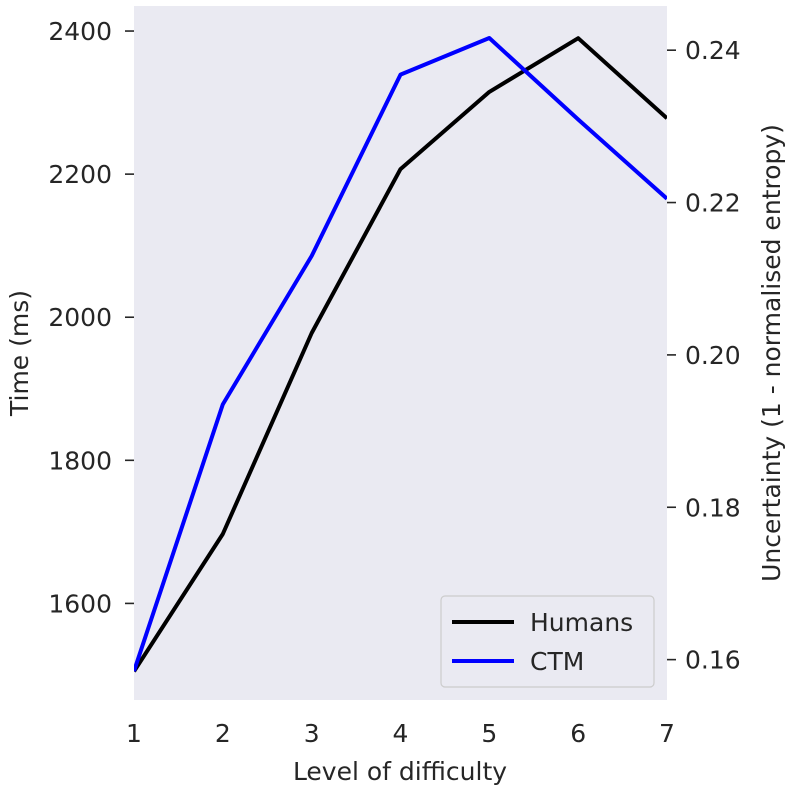 The width and height of the screenshot is (793, 793). What do you see at coordinates (578, 733) in the screenshot?
I see `x-tick-label: 6` at bounding box center [578, 733].